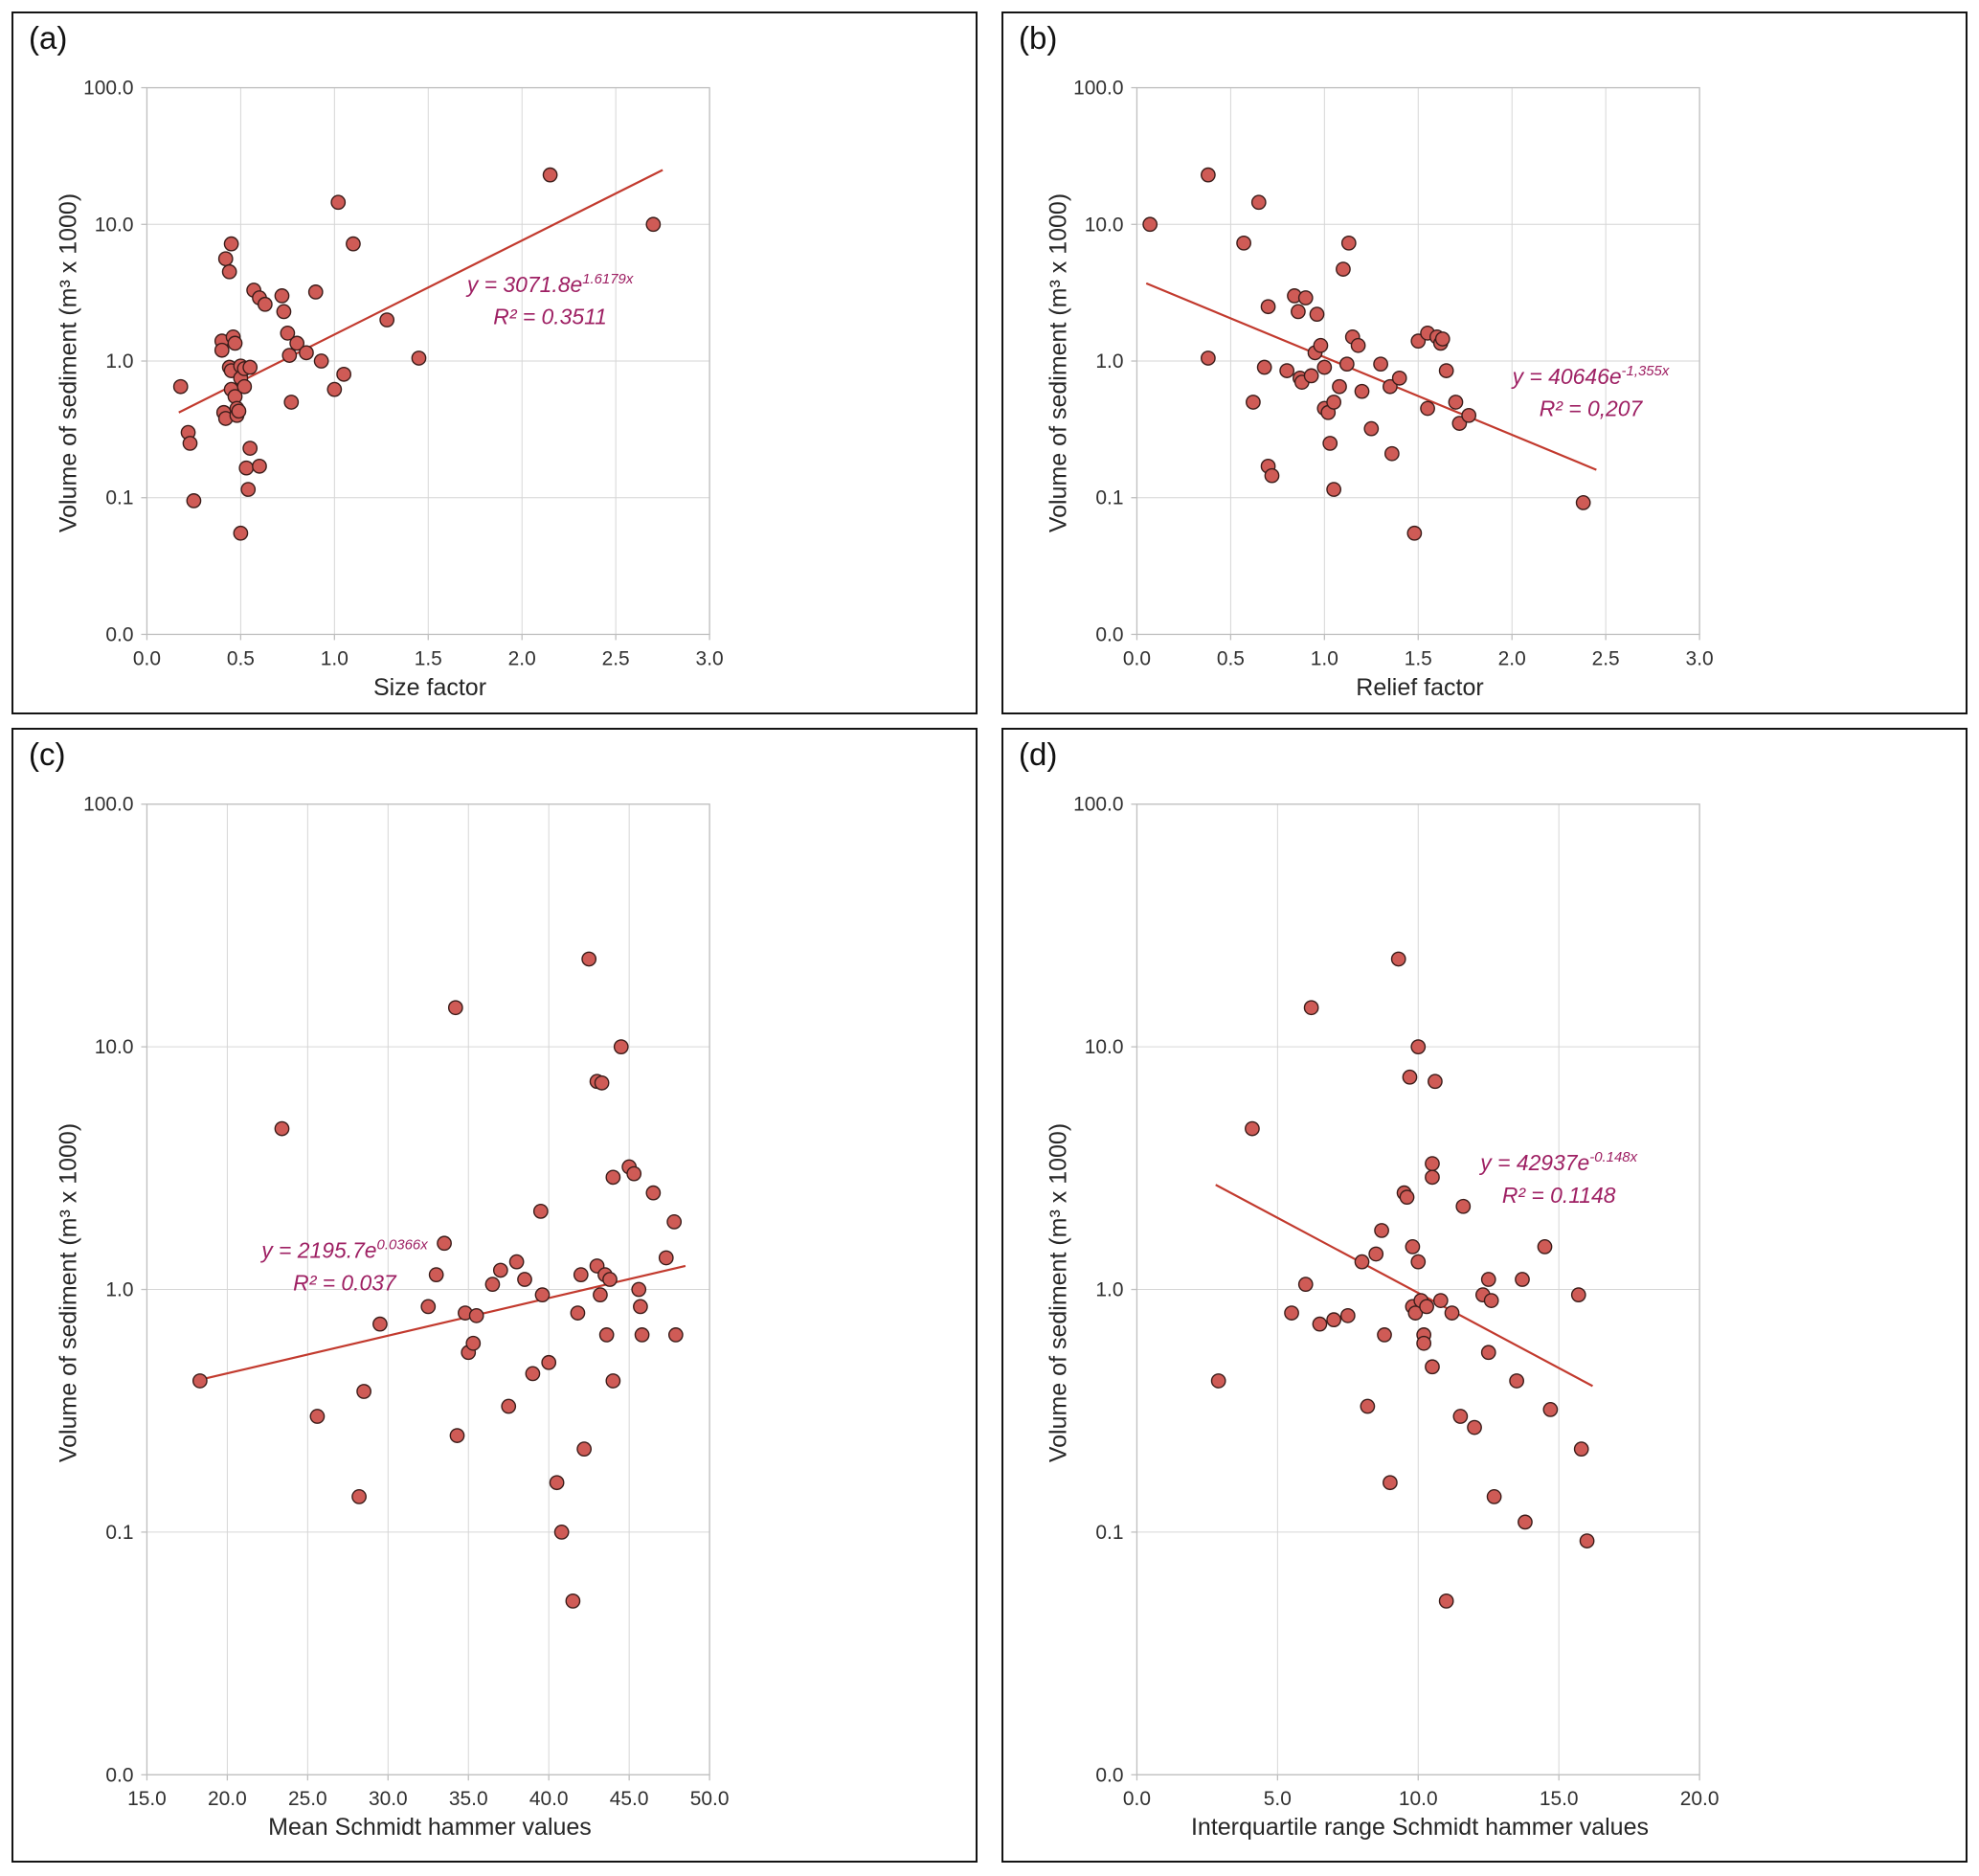 The image size is (1979, 1876). What do you see at coordinates (549, 284) in the screenshot?
I see `svg-text: y = 3071.8e1.6179x` at bounding box center [549, 284].